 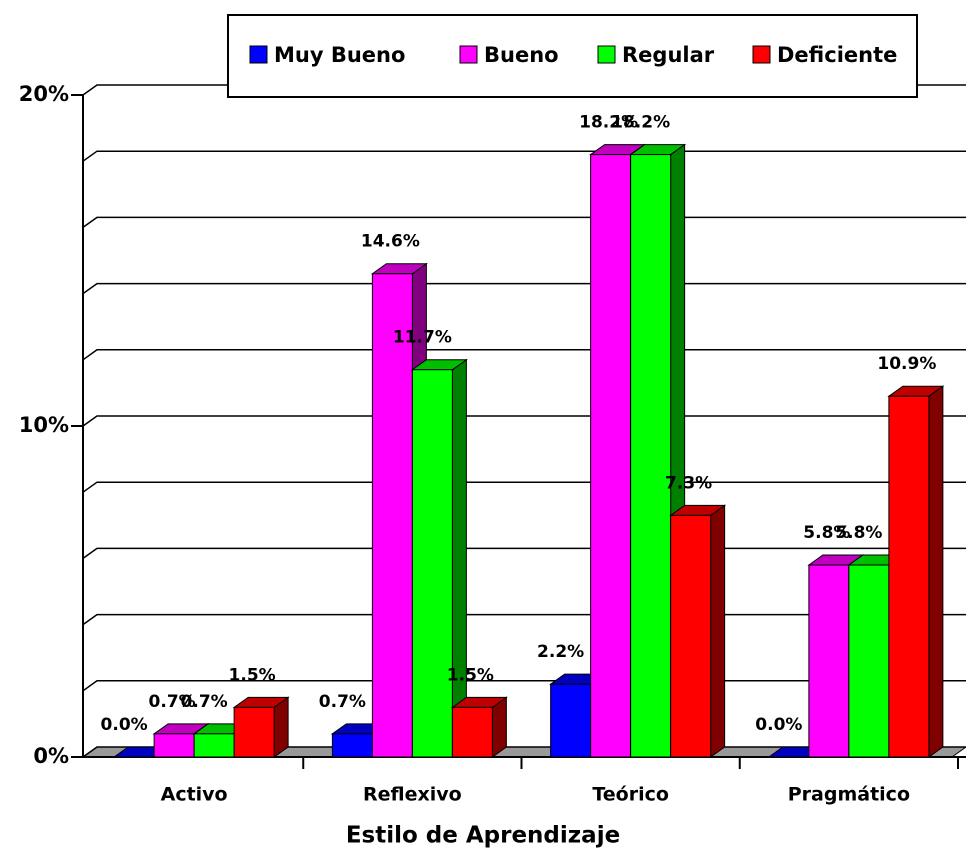 I want to click on legend-label: Muy Bueno, so click(x=339, y=55).